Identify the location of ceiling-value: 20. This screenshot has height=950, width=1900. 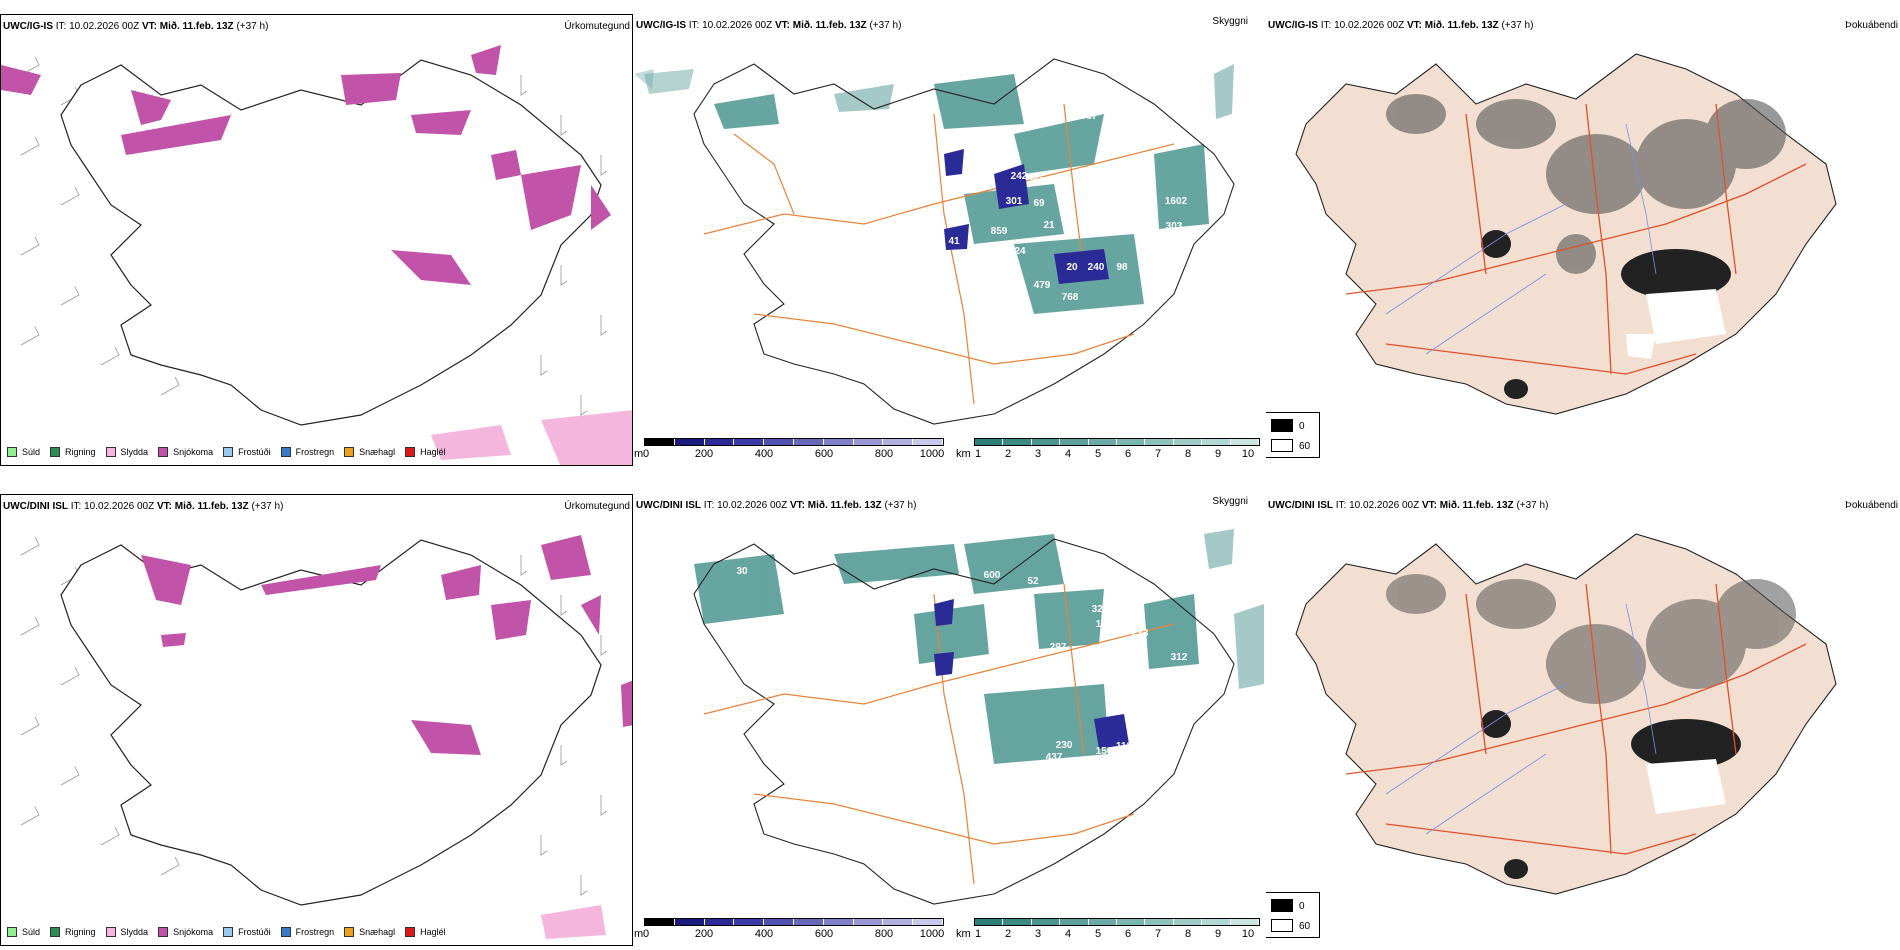
(1072, 267).